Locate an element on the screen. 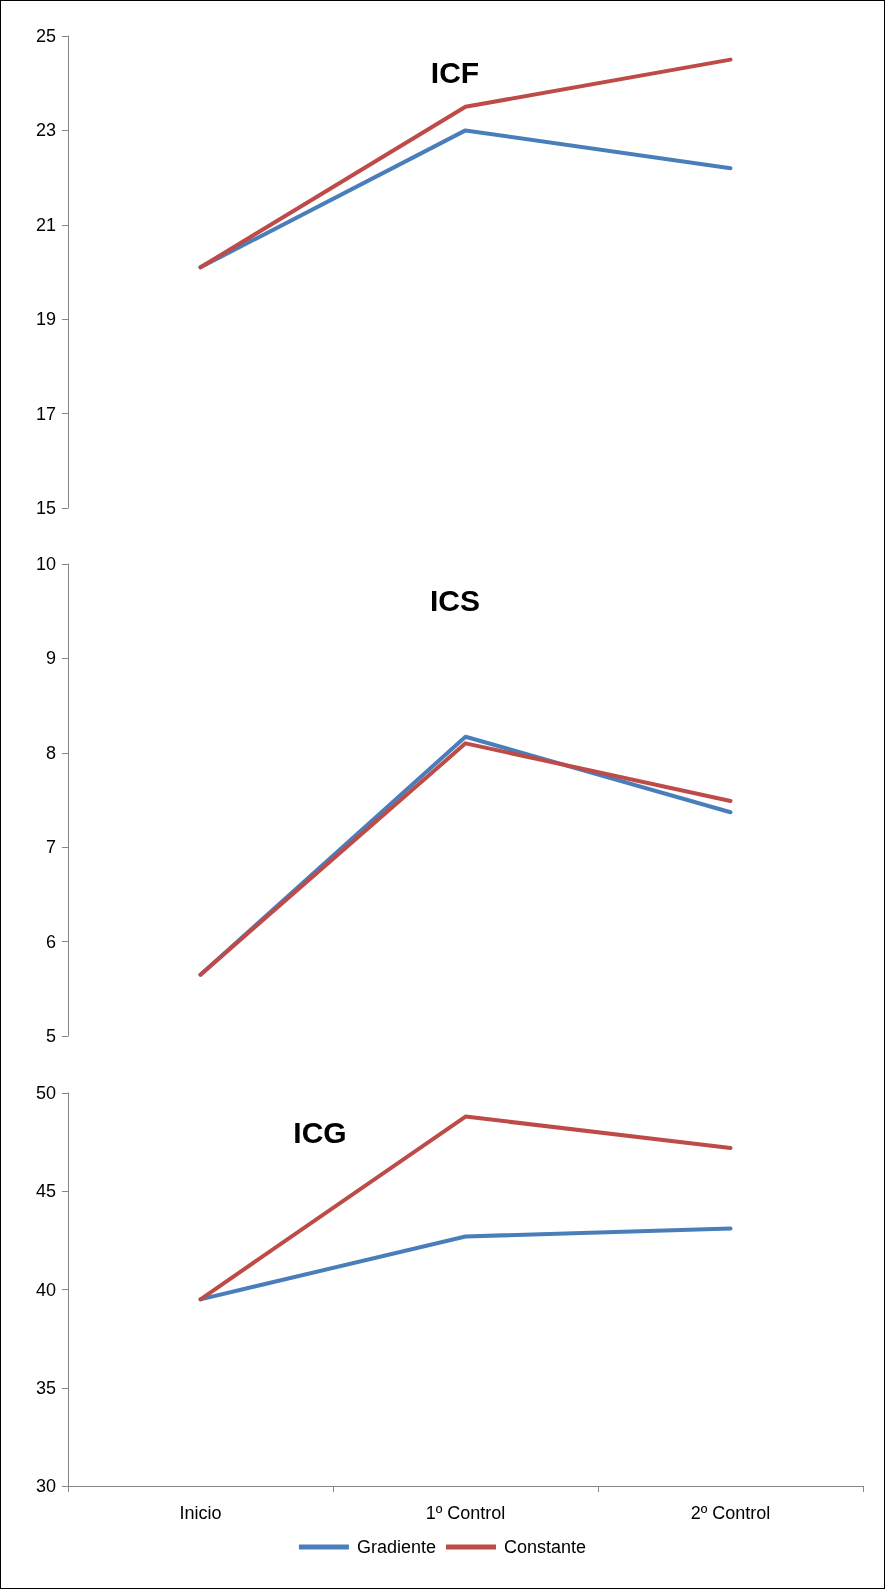 This screenshot has height=1589, width=885. legend-label: Constante is located at coordinates (545, 1547).